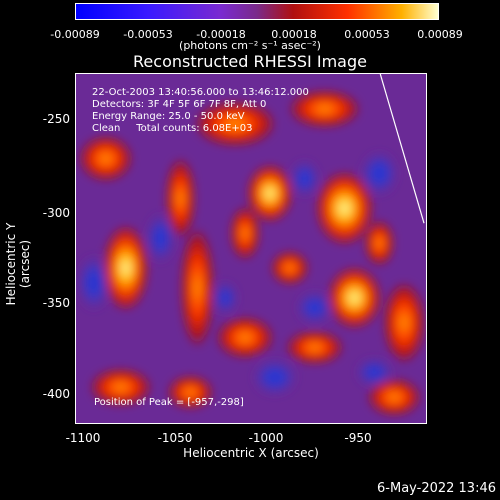 The width and height of the screenshot is (500, 500). What do you see at coordinates (266, 438) in the screenshot?
I see `x-tick: -1000` at bounding box center [266, 438].